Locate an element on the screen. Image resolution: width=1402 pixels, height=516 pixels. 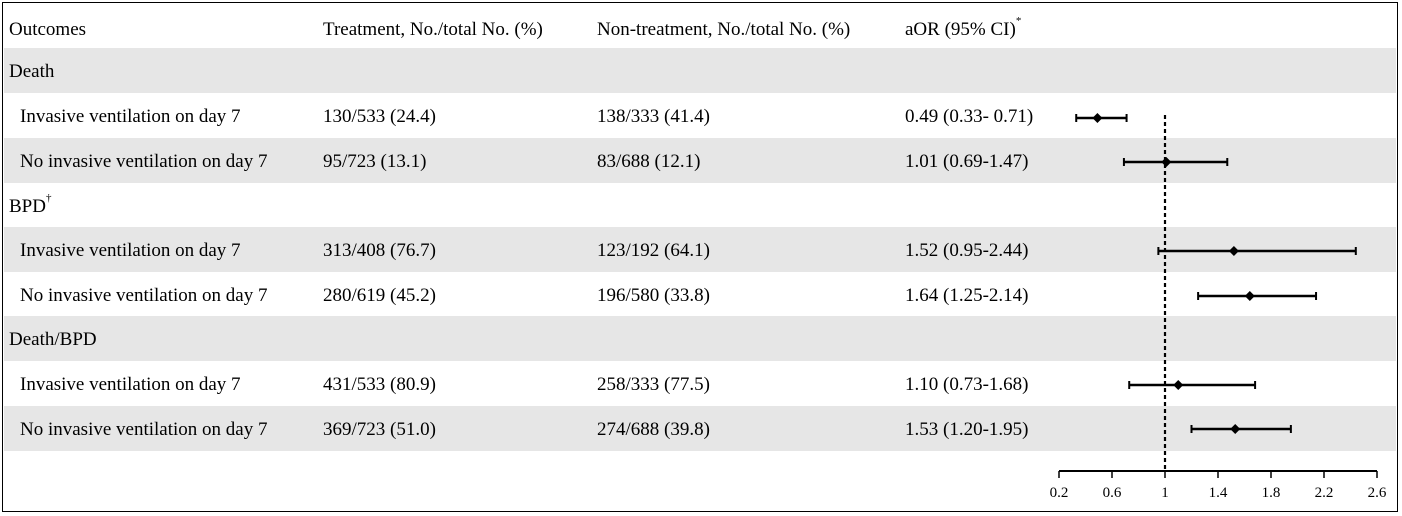
x-tick-label: 1 is located at coordinates (1165, 493).